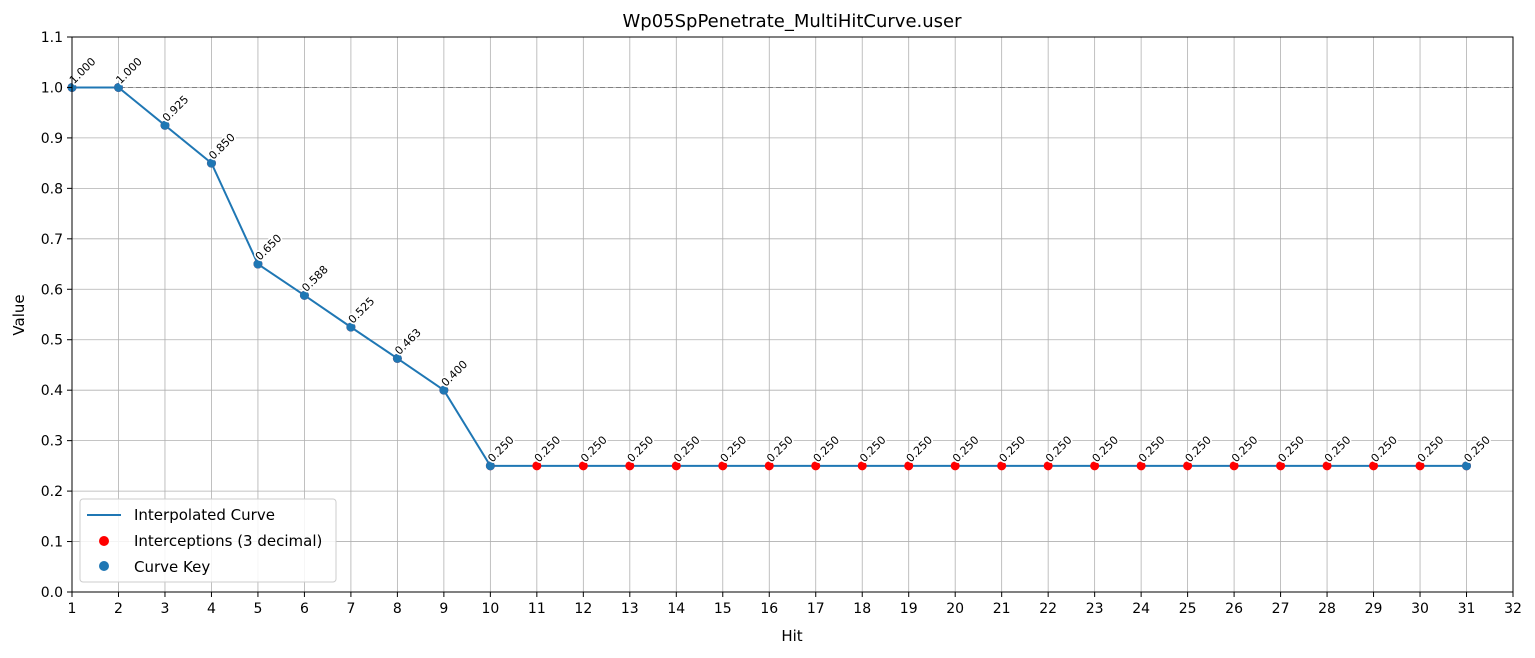 The width and height of the screenshot is (1535, 658). Describe the element at coordinates (1188, 609) in the screenshot. I see `x-tick-label: 25` at that location.